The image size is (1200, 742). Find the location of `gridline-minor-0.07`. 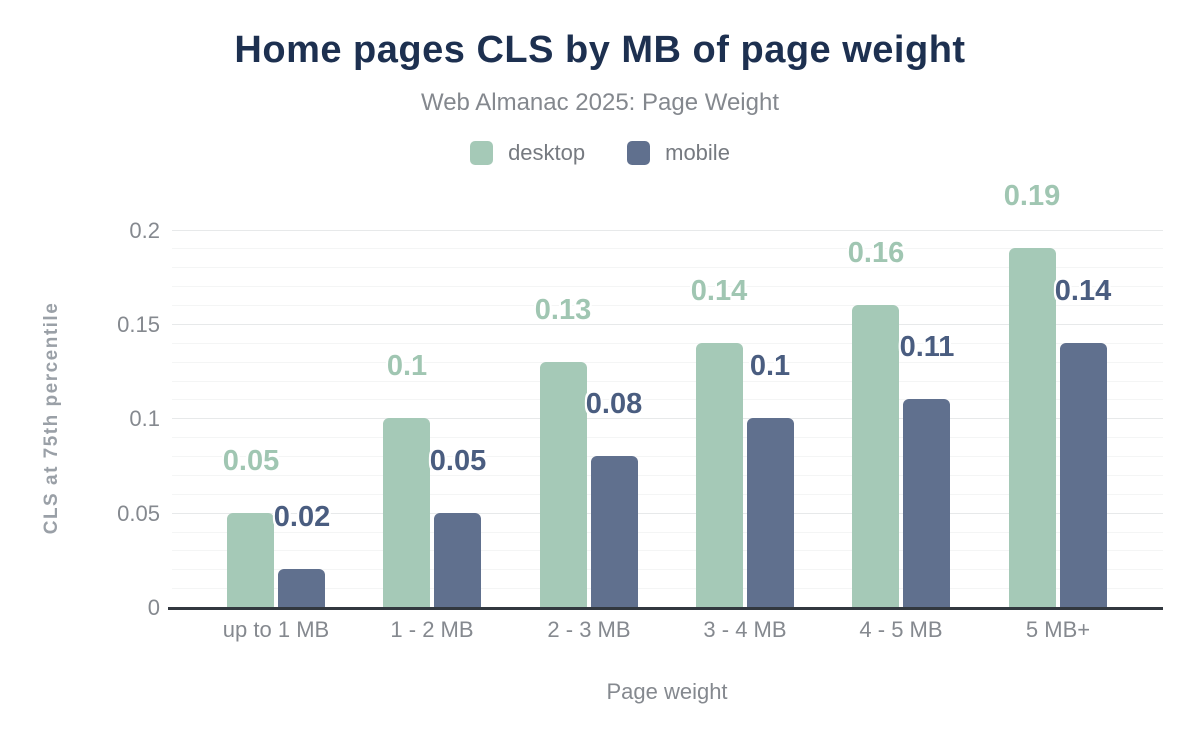

gridline-minor-0.07 is located at coordinates (667, 475).